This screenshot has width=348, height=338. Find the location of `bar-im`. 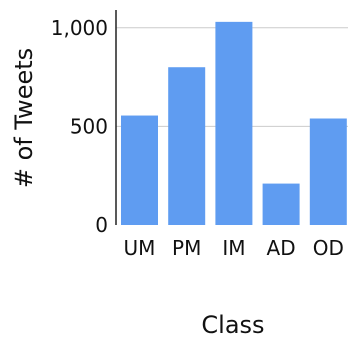

bar-im is located at coordinates (234, 123).